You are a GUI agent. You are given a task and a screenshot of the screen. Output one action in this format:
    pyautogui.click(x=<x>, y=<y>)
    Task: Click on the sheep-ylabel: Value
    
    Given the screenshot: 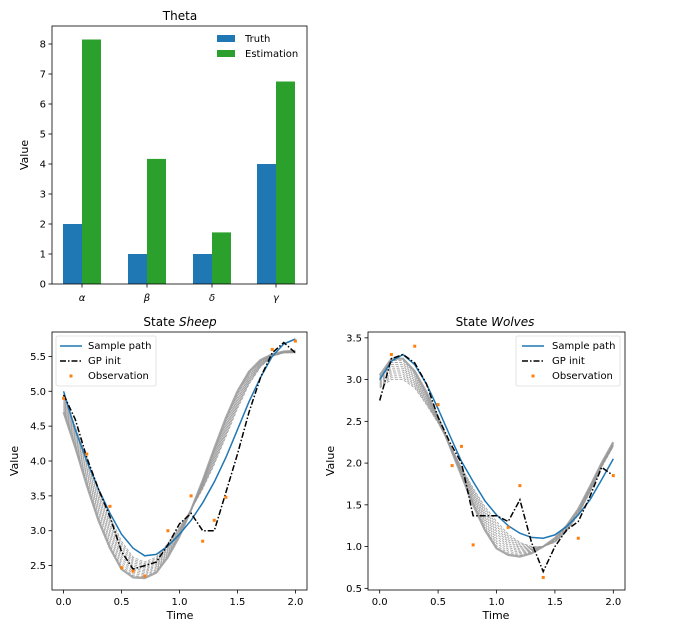 What is the action you would take?
    pyautogui.click(x=14, y=461)
    